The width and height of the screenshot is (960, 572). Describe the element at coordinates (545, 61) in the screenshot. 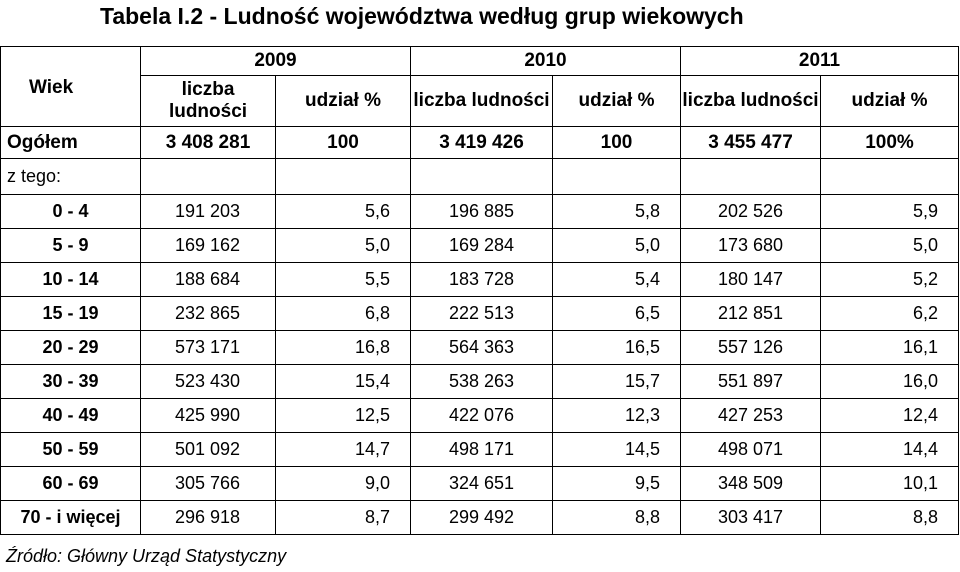

I see `header-year-2010: 2010` at that location.